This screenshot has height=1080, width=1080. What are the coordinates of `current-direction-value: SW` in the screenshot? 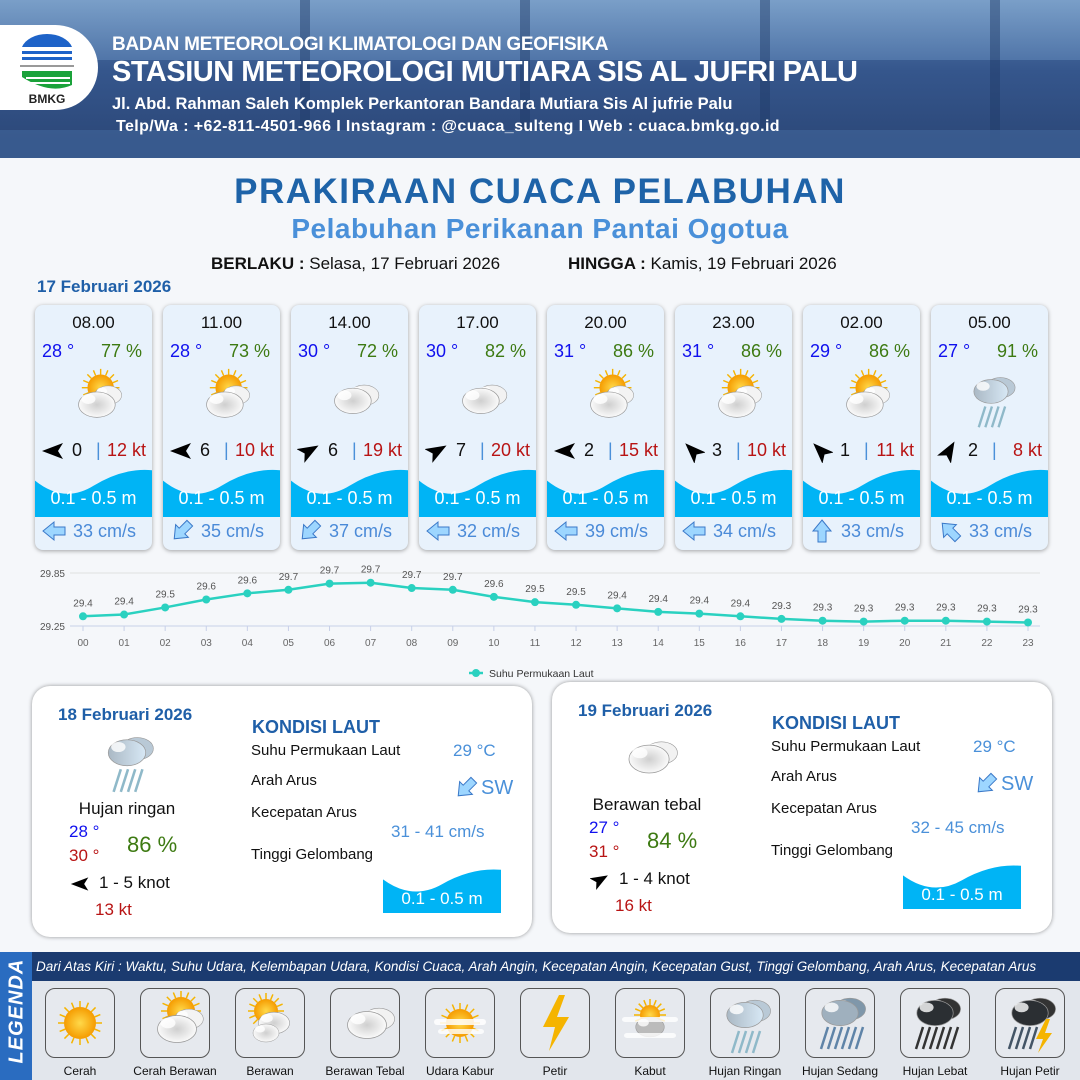 It's located at (1017, 784).